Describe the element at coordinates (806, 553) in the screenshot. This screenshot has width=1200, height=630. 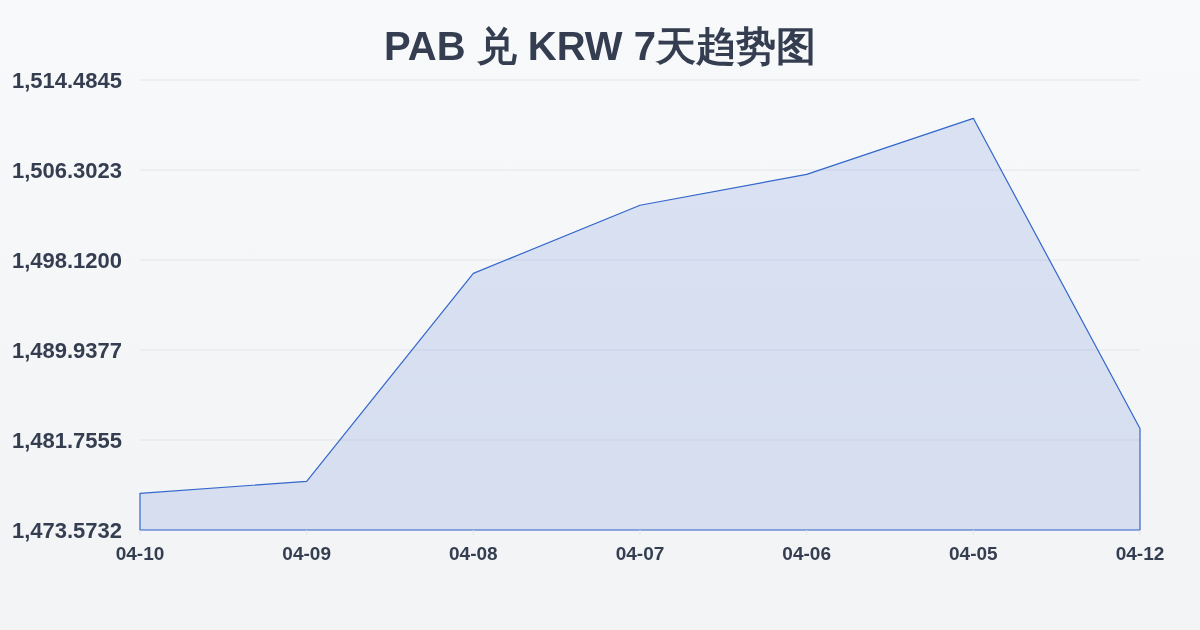
I see `x-tick-label: 04-06` at that location.